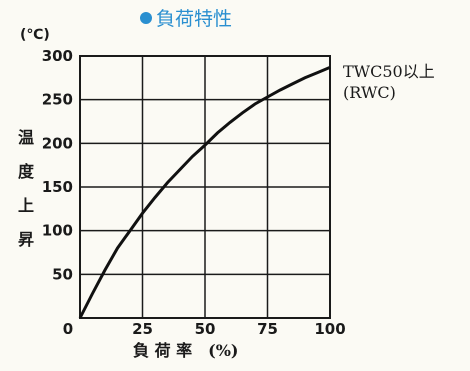 Image resolution: width=470 pixels, height=371 pixels. Describe the element at coordinates (57, 231) in the screenshot. I see `y-tick-label: 100` at that location.